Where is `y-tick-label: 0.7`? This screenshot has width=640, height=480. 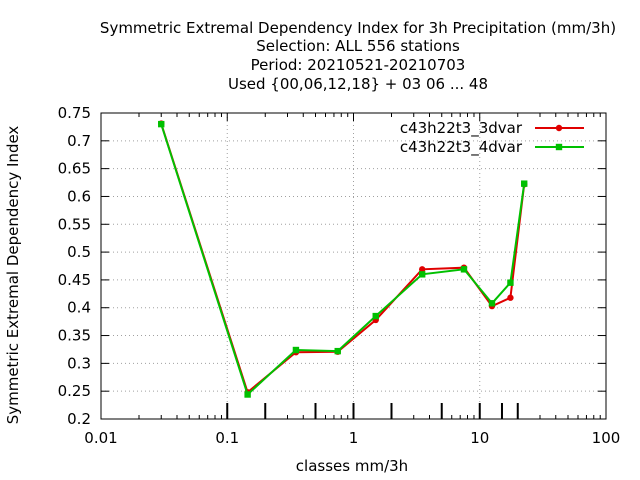
y-tick-label: 0.7 is located at coordinates (79, 141).